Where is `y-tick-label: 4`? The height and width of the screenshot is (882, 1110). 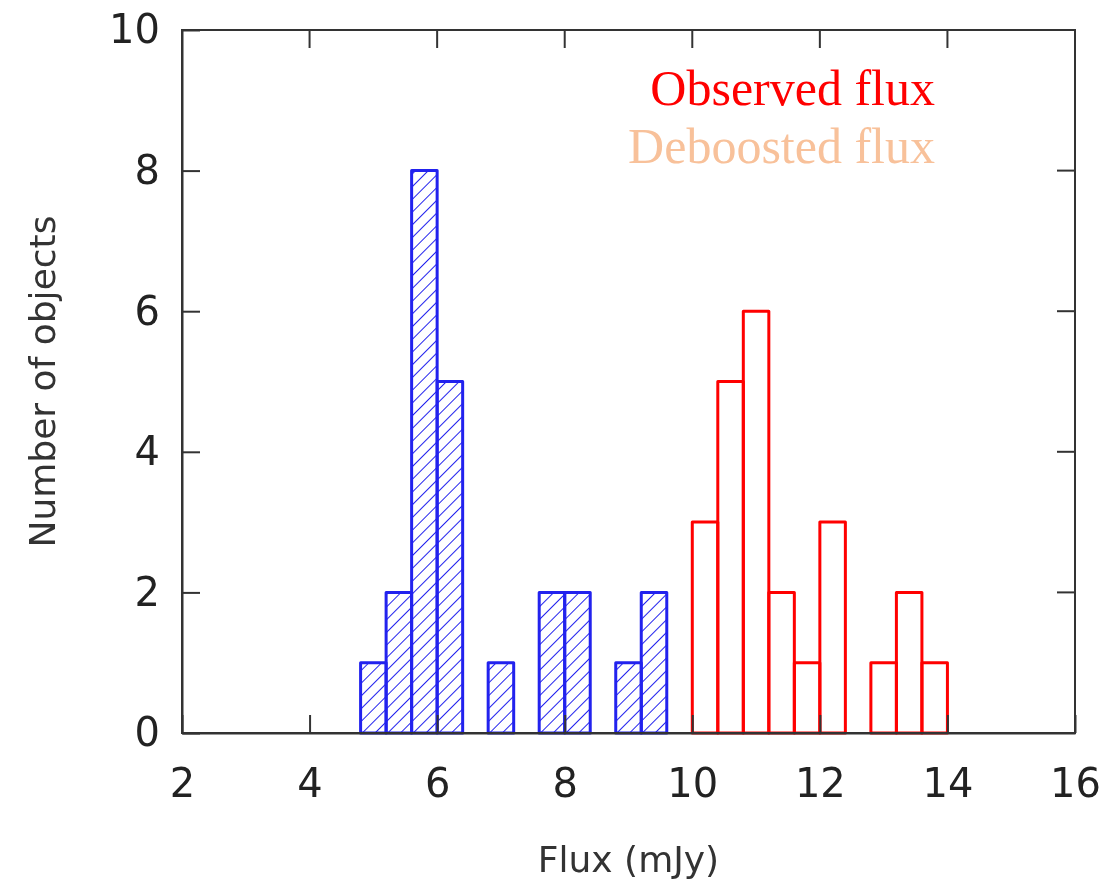 y-tick-label: 4 is located at coordinates (147, 451).